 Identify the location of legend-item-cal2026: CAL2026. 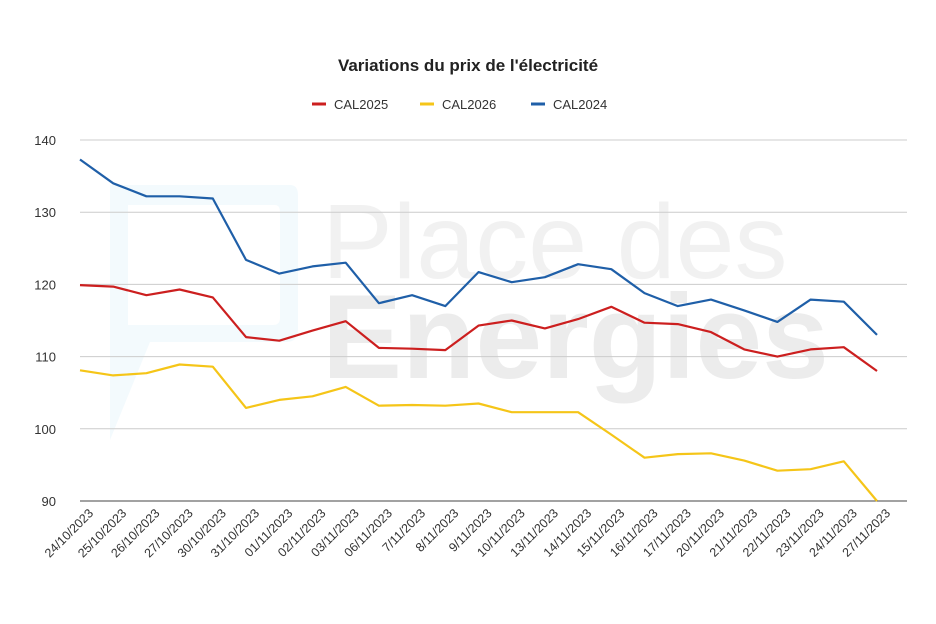
(458, 104).